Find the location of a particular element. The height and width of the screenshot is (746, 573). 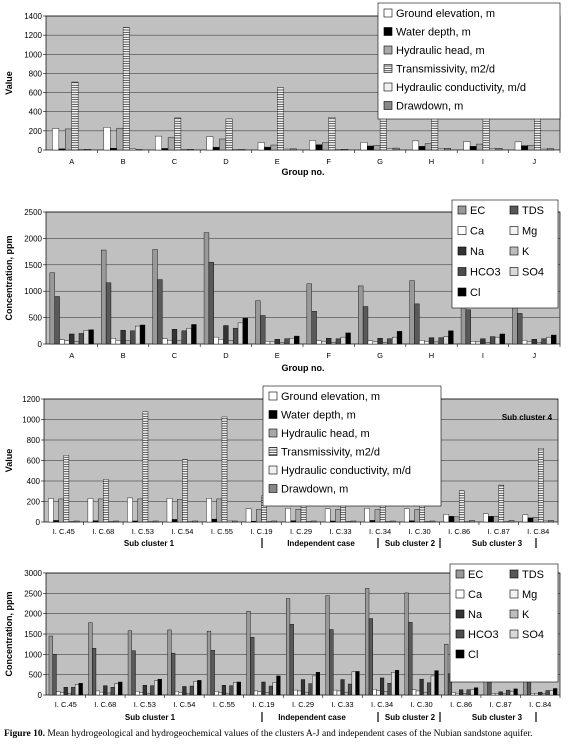

legend-swatch-ca is located at coordinates (460, 594).